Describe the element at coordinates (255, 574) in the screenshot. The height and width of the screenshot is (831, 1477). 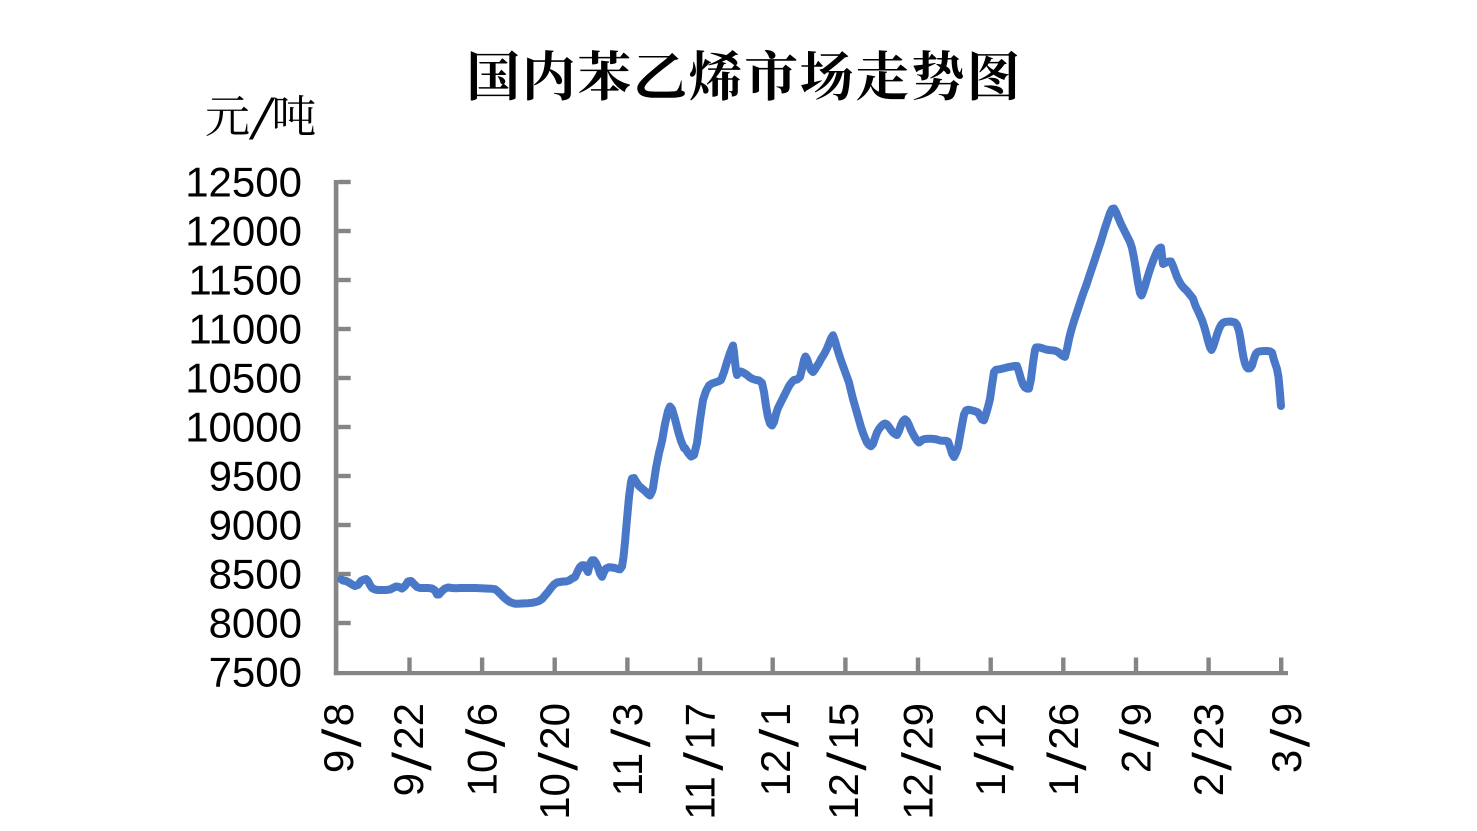
I see `svg-text: 8500` at that location.